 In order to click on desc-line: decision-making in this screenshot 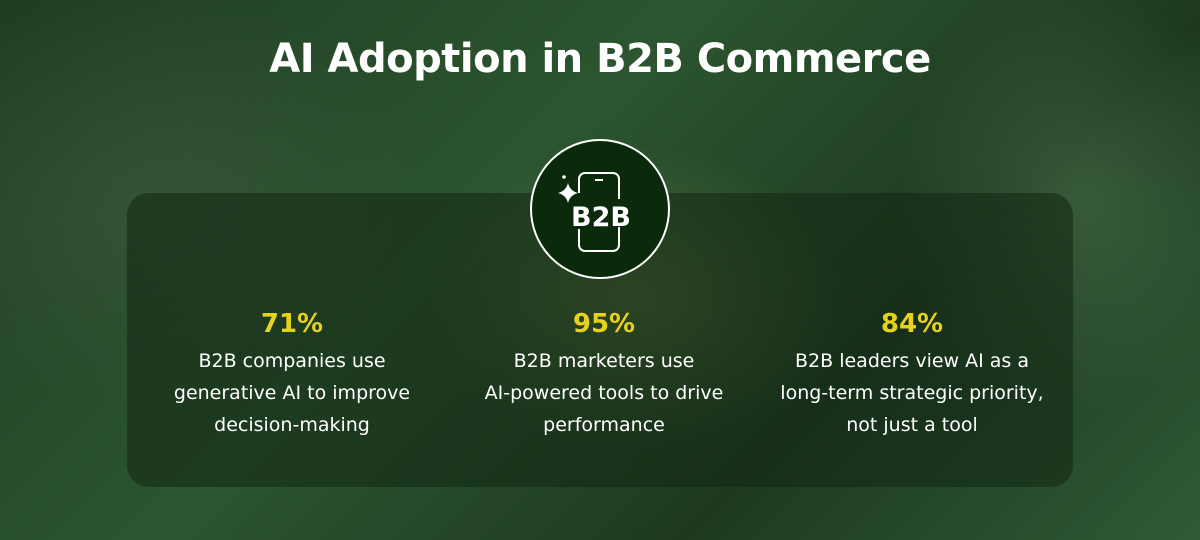, I will do `click(292, 425)`.